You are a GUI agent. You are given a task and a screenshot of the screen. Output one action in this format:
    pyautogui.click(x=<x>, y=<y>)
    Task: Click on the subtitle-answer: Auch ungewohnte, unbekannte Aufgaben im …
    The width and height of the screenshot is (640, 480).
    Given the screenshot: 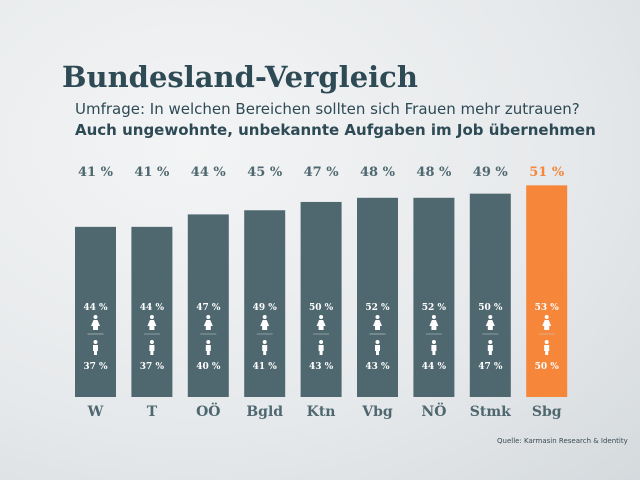 What is the action you would take?
    pyautogui.click(x=335, y=130)
    